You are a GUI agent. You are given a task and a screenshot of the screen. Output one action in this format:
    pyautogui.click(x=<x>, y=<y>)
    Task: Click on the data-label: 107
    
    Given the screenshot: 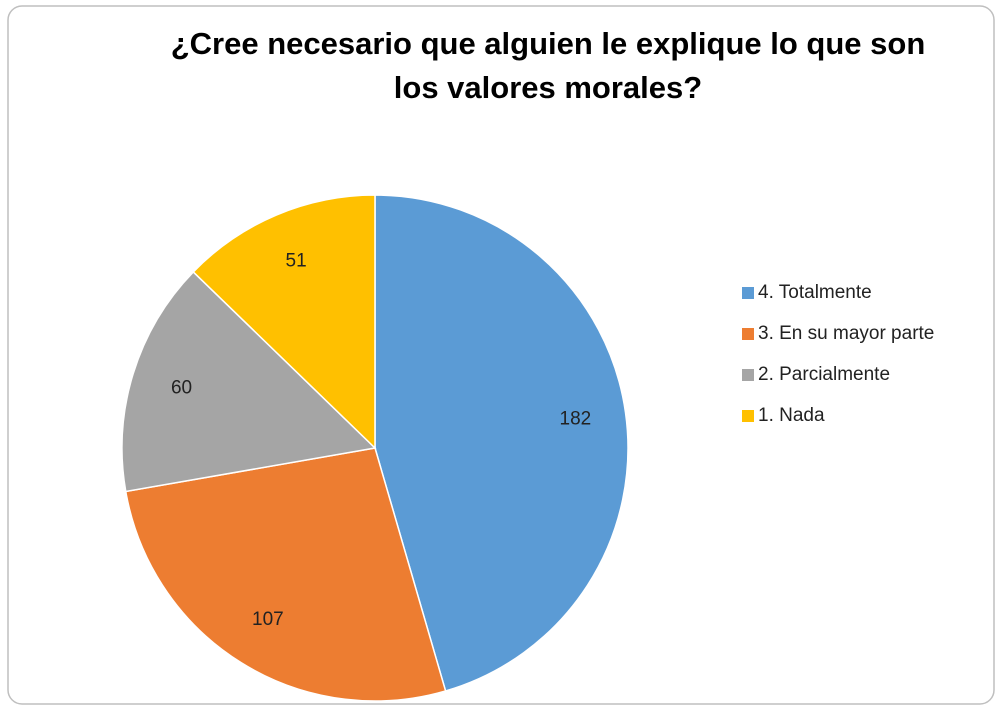 What is the action you would take?
    pyautogui.click(x=268, y=619)
    